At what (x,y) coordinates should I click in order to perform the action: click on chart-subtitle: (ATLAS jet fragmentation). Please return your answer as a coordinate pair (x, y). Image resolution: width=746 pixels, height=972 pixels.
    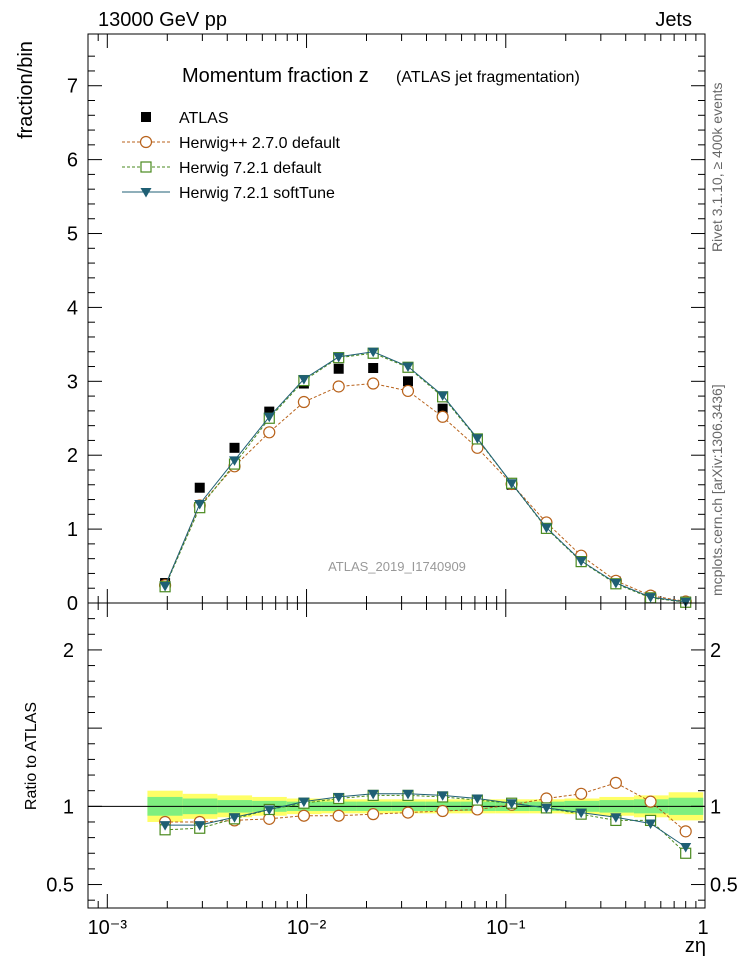
    Looking at the image, I should click on (488, 77).